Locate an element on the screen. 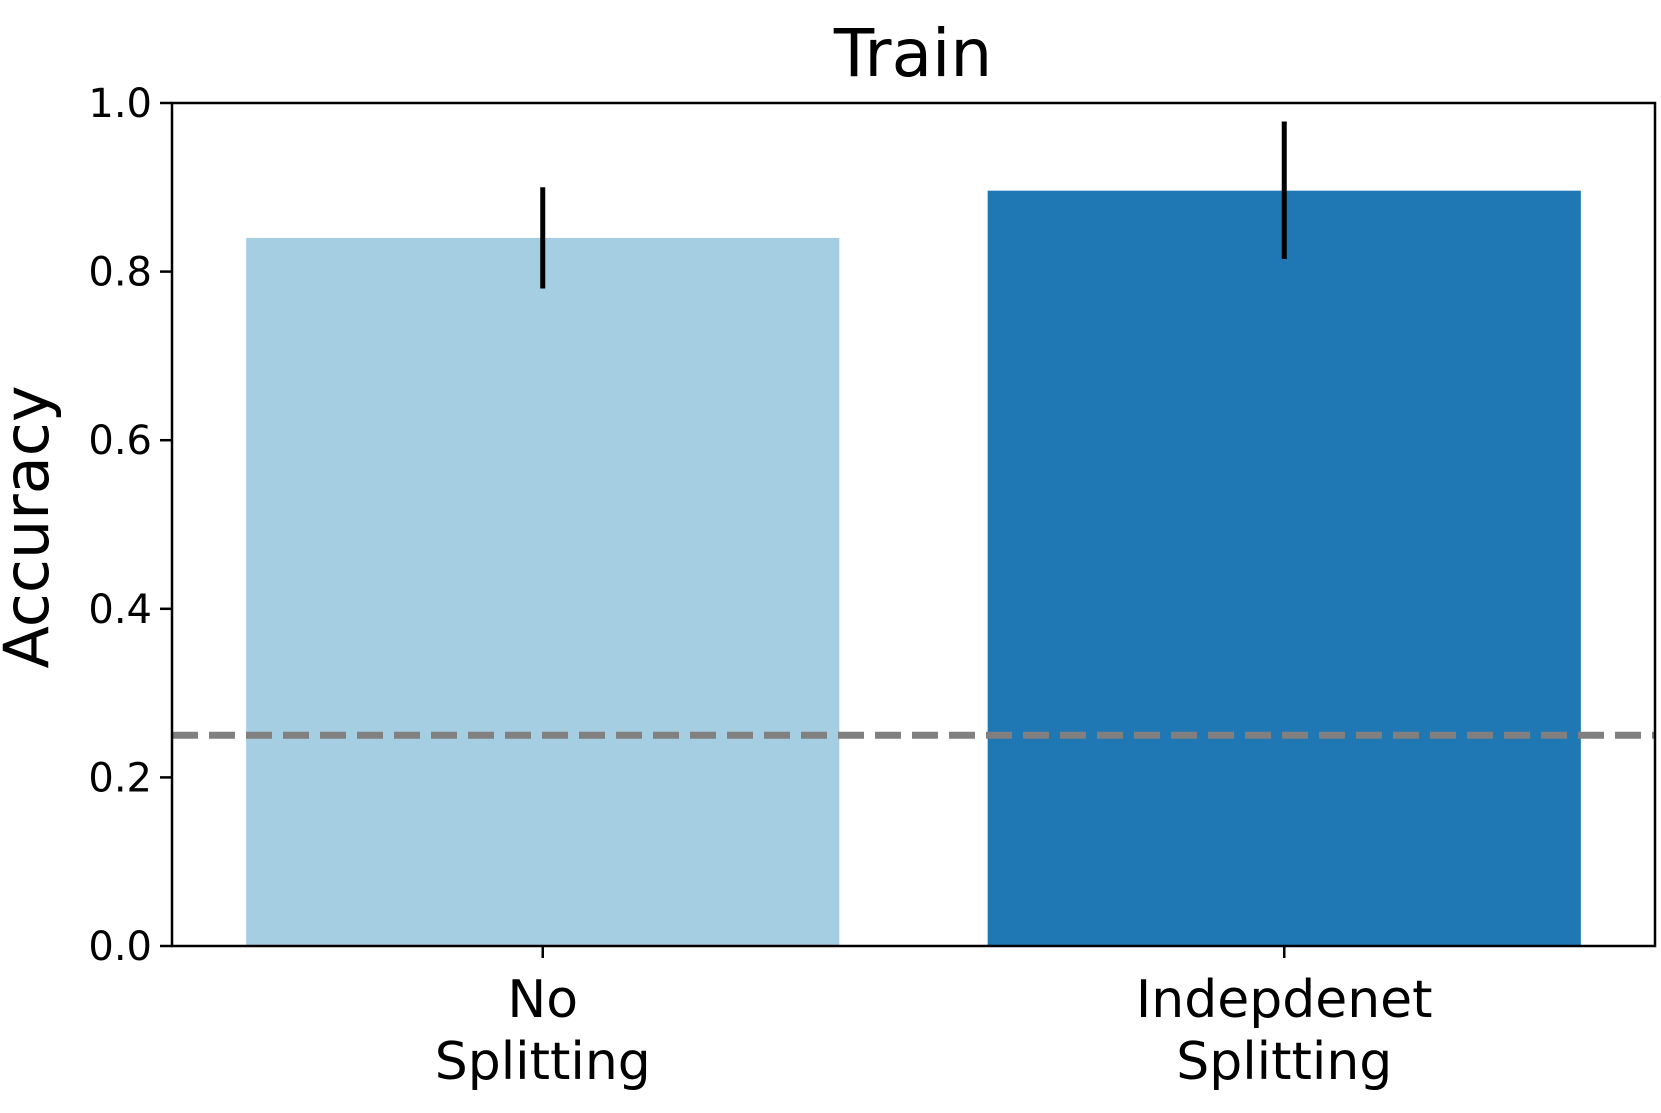  y-tick-label: 0.6 is located at coordinates (120, 441).